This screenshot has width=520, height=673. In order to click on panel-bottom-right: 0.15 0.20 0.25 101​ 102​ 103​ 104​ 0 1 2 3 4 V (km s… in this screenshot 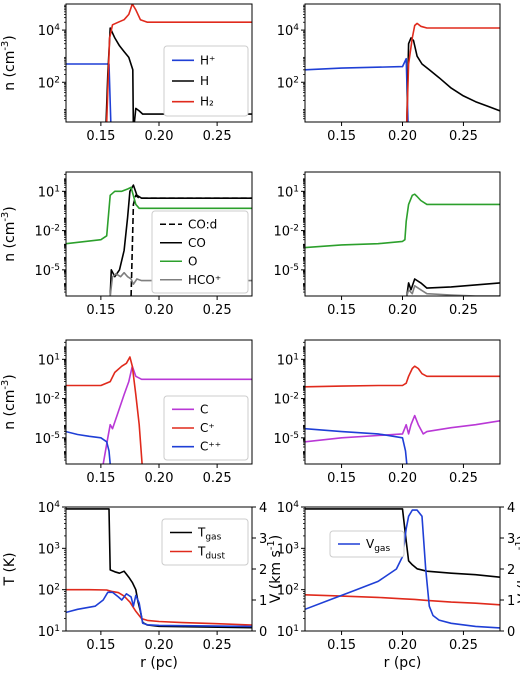, I will do `click(398, 585)`.